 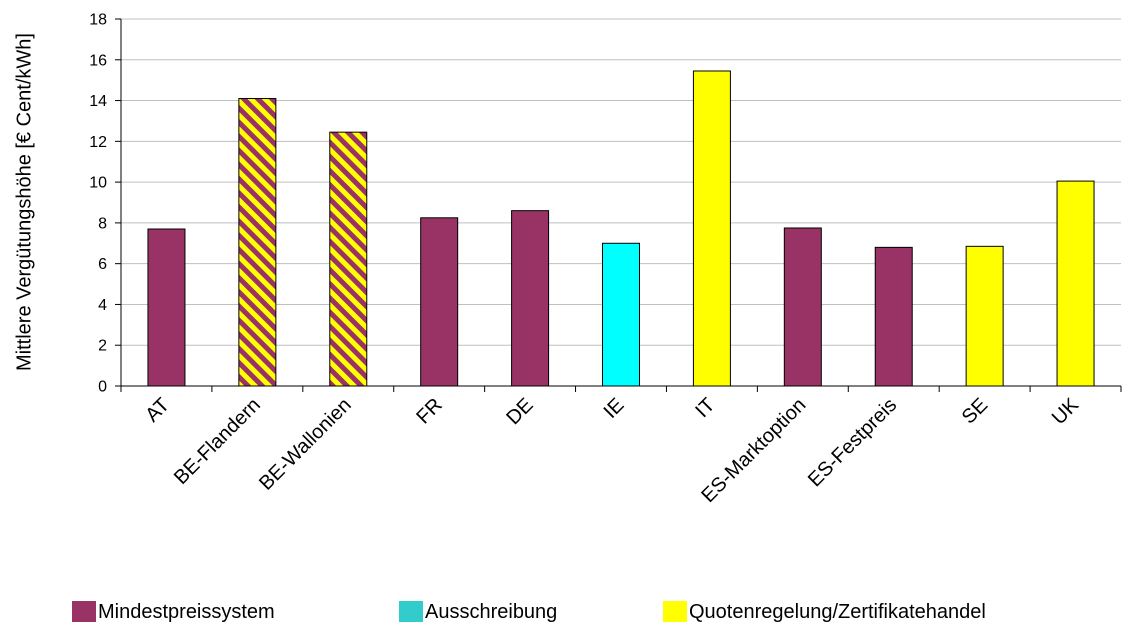 I want to click on y-tick-label: 8, so click(x=102, y=223).